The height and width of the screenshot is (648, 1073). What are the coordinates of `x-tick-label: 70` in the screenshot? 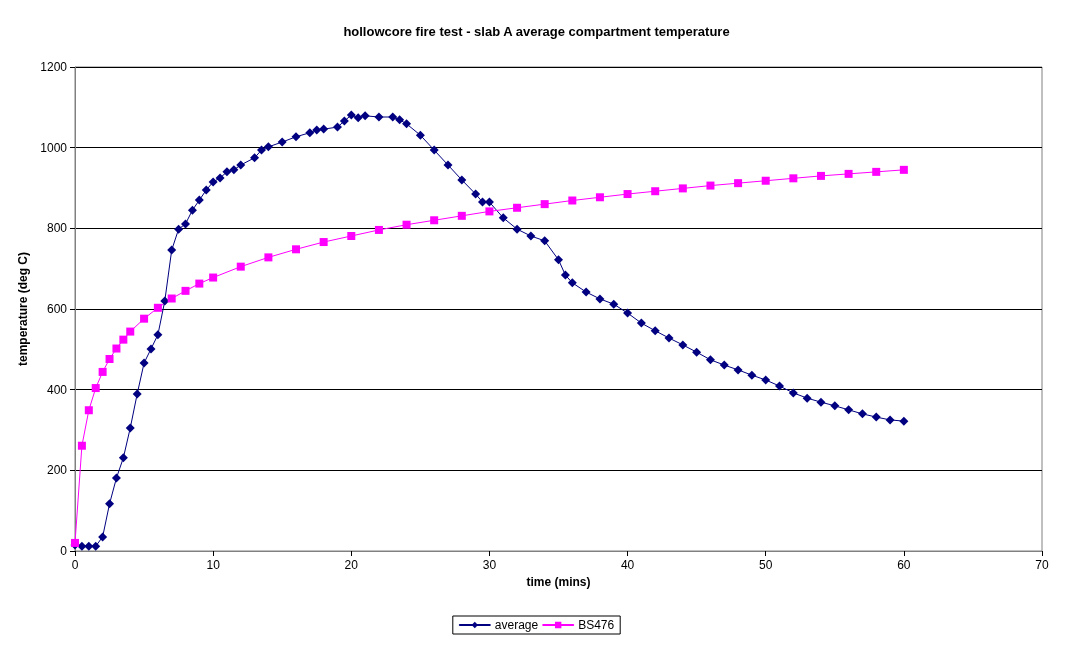 It's located at (1042, 565).